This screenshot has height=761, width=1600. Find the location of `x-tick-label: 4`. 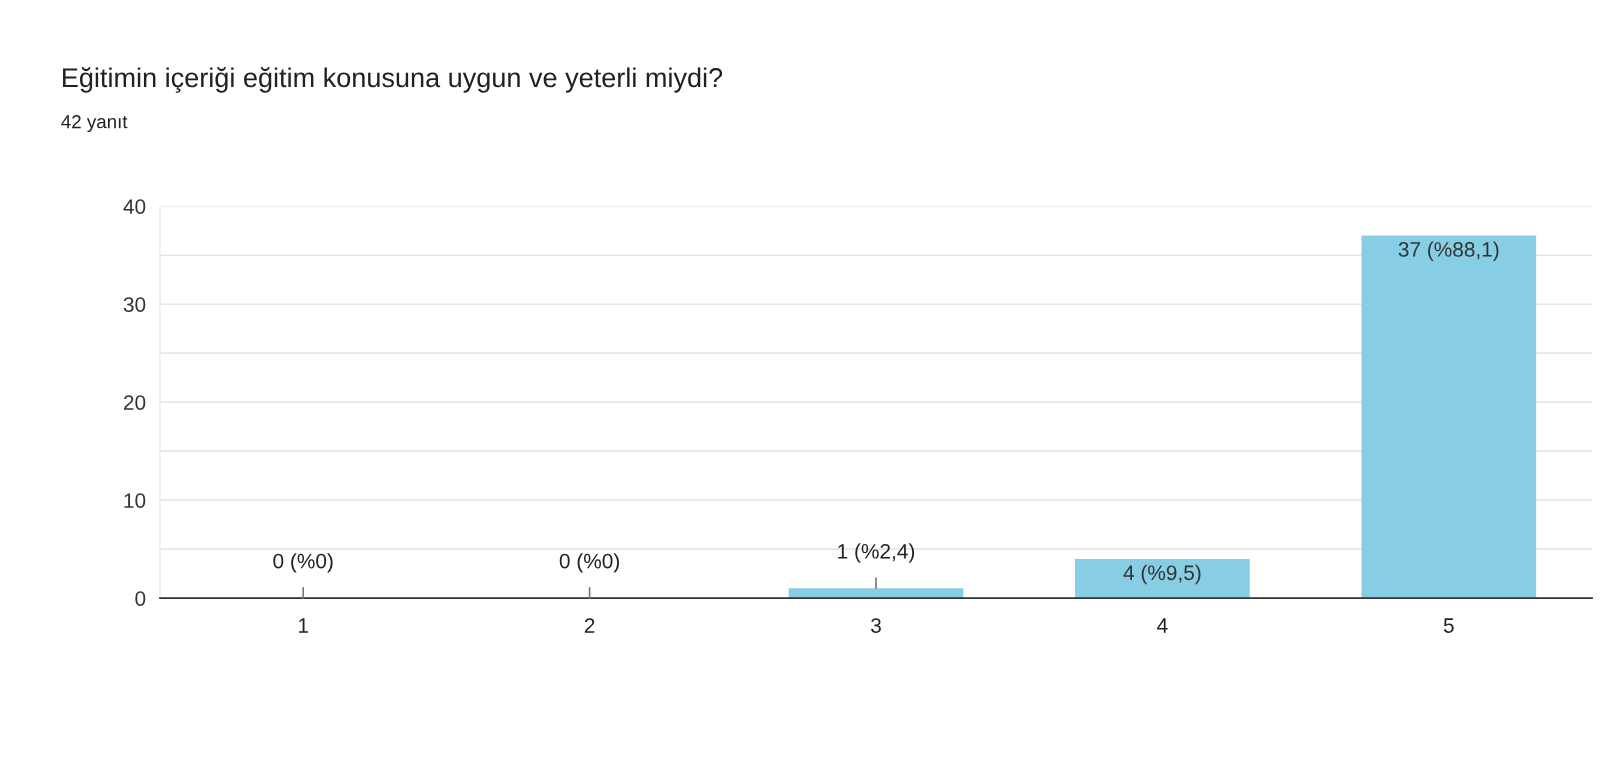

x-tick-label: 4 is located at coordinates (1162, 625).